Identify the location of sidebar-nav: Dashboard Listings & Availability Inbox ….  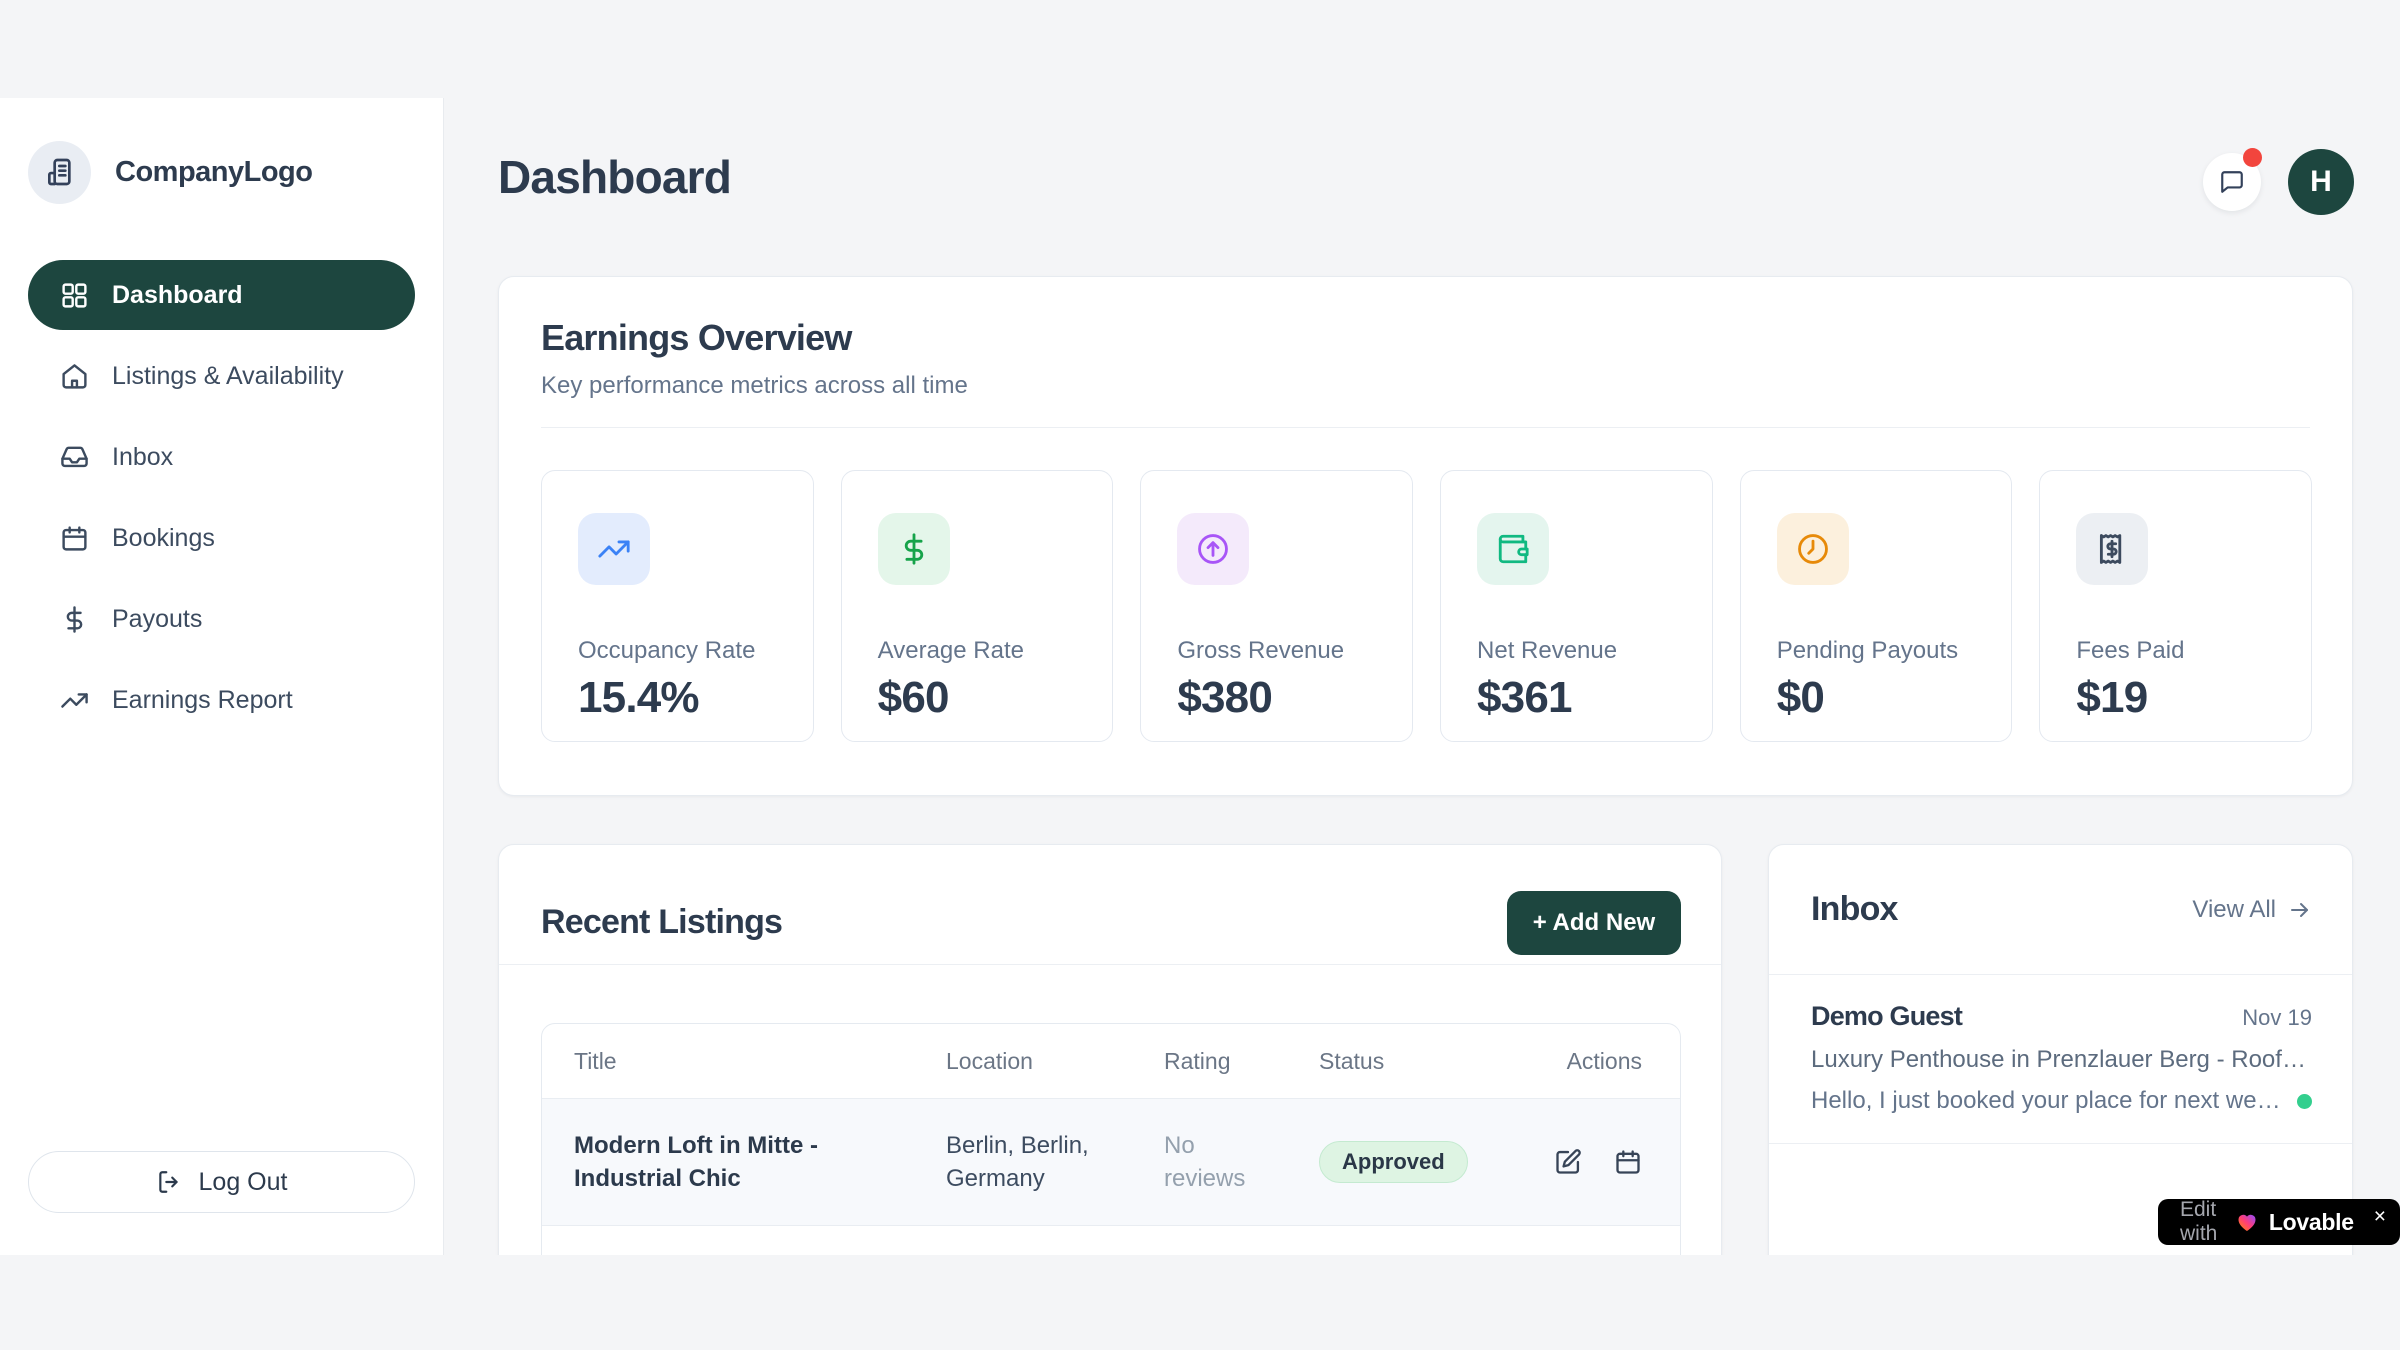
(221, 497).